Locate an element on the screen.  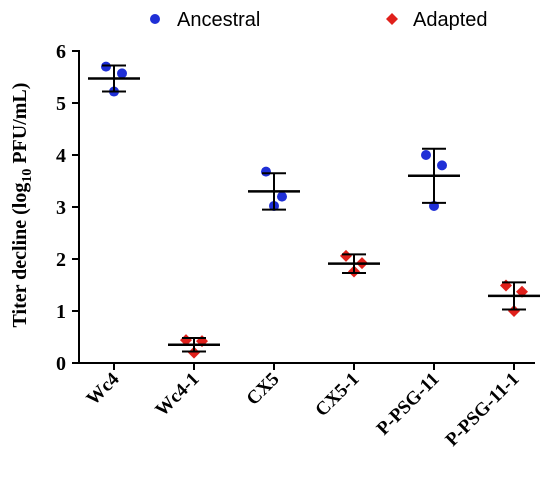
x-tick-label: P-PSG-11-1 is located at coordinates (483, 410).